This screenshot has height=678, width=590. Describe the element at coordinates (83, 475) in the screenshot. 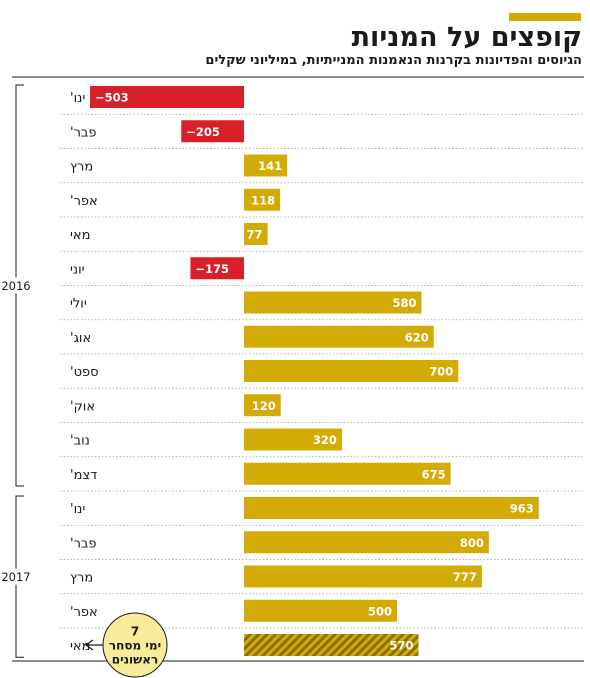

I see `month-label: דצמ'` at that location.